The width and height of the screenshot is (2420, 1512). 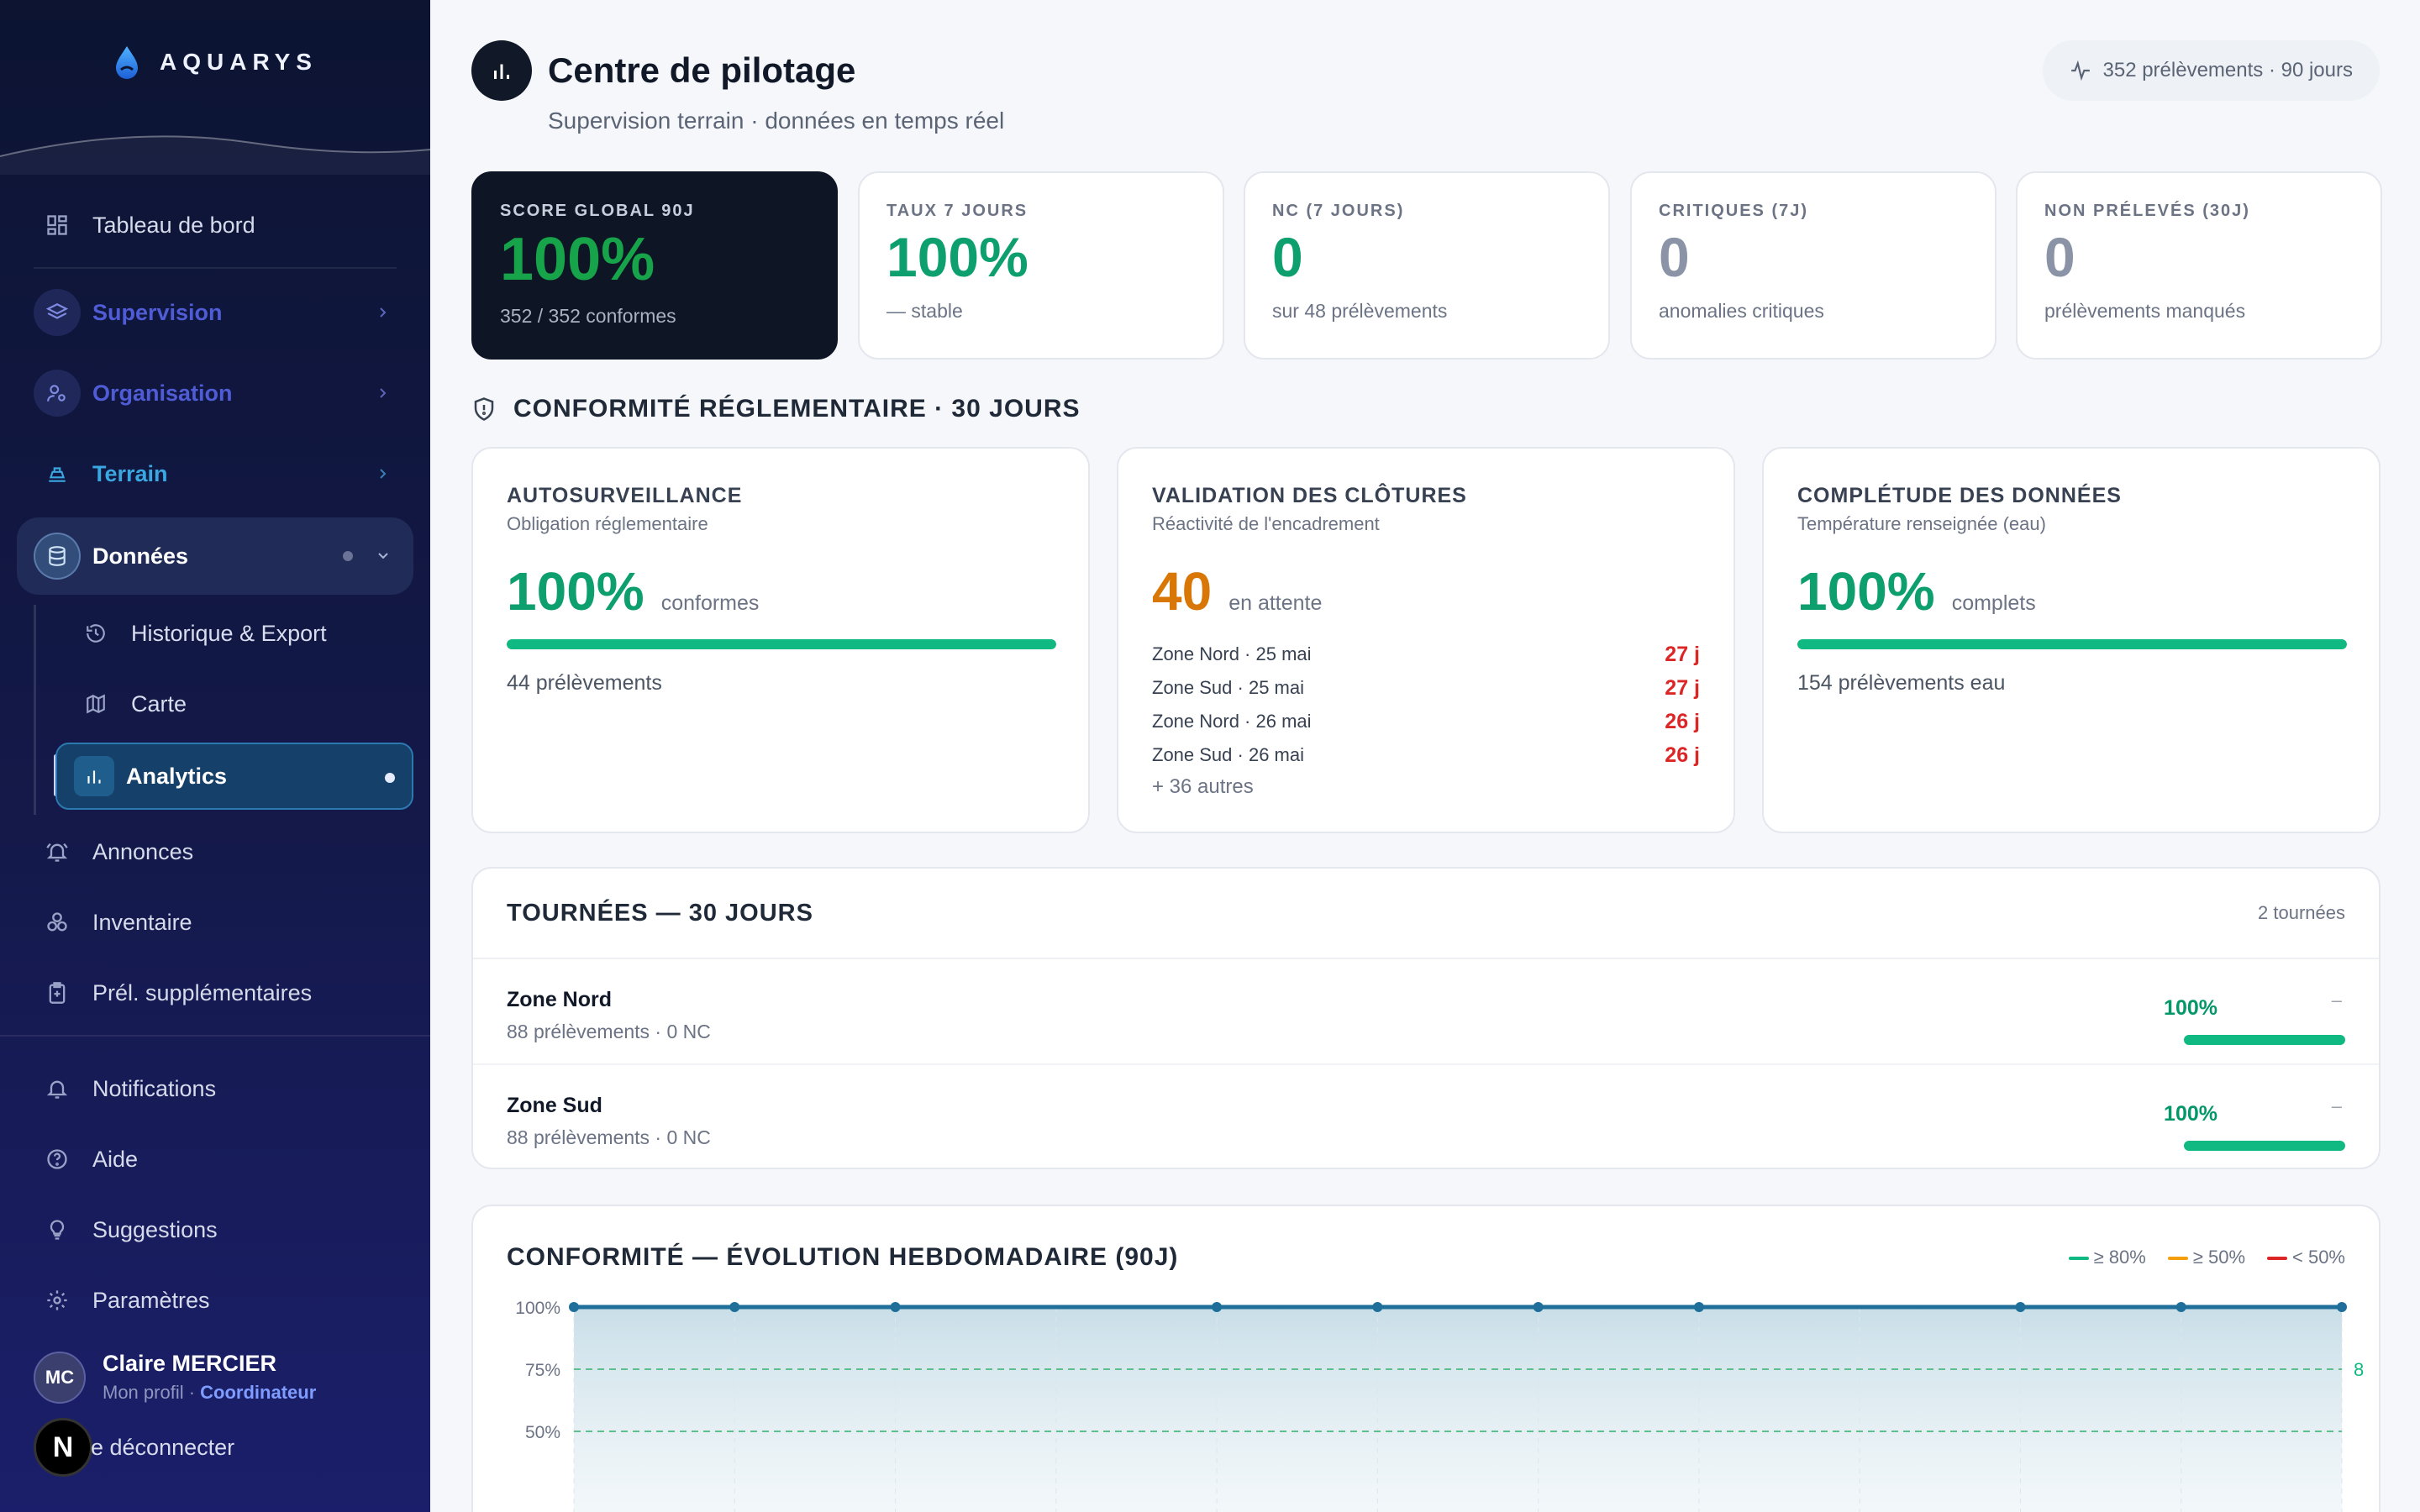 I want to click on bell-icon, so click(x=58, y=1088).